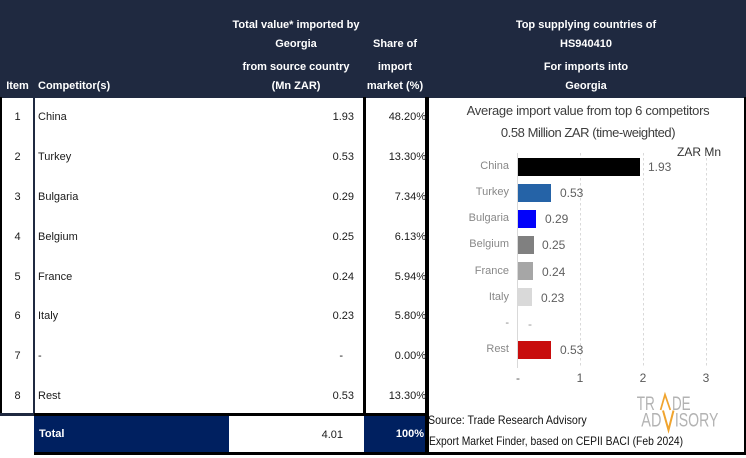  Describe the element at coordinates (646, 404) in the screenshot. I see `svg-text: TR` at that location.